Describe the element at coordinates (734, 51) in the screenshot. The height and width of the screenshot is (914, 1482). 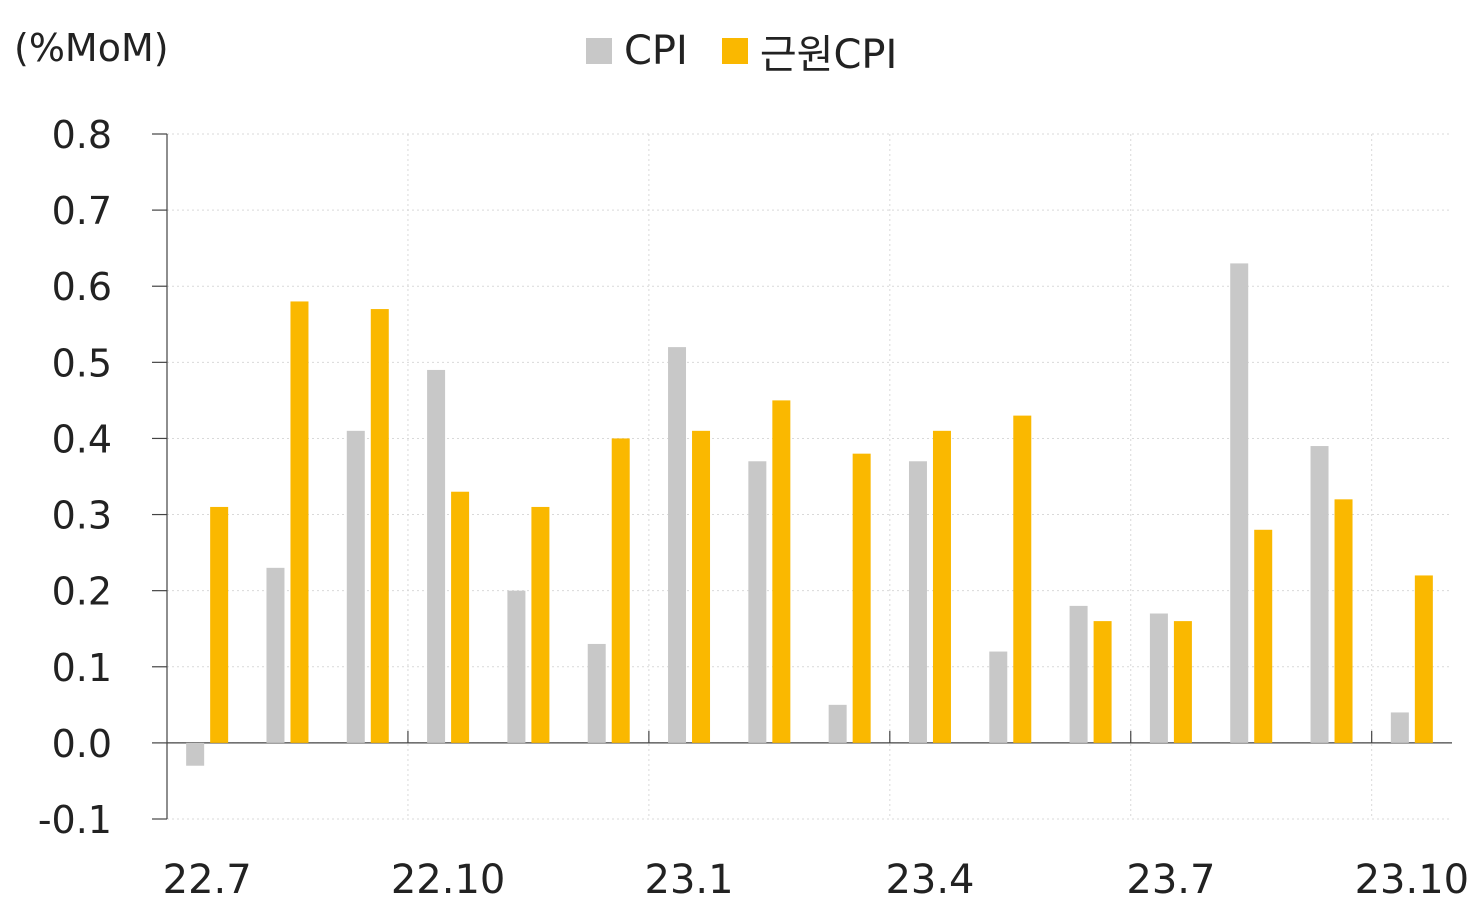
I see `legend-swatch-core-cpi` at that location.